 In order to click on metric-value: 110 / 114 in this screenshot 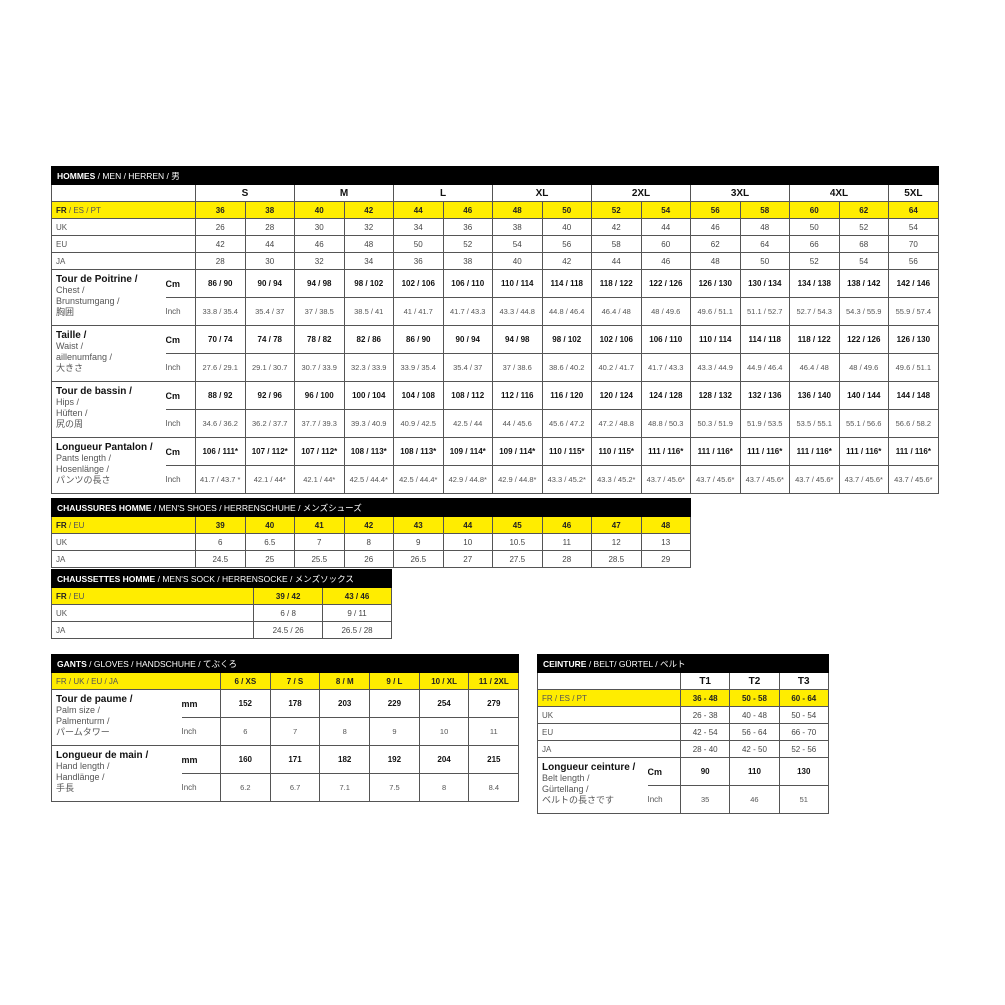, I will do `click(517, 283)`.